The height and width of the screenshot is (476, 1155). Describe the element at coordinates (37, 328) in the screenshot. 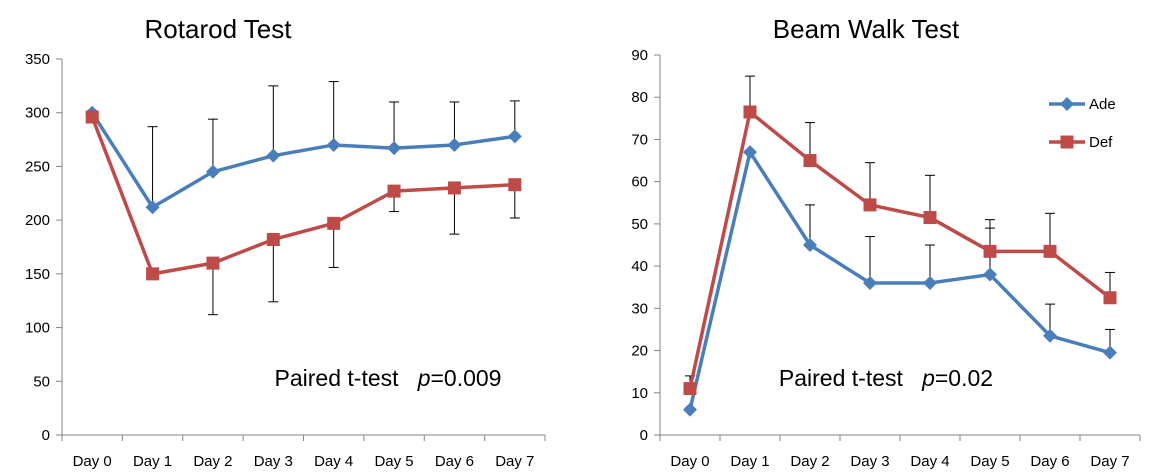

I see `y-tick-label: 100` at that location.